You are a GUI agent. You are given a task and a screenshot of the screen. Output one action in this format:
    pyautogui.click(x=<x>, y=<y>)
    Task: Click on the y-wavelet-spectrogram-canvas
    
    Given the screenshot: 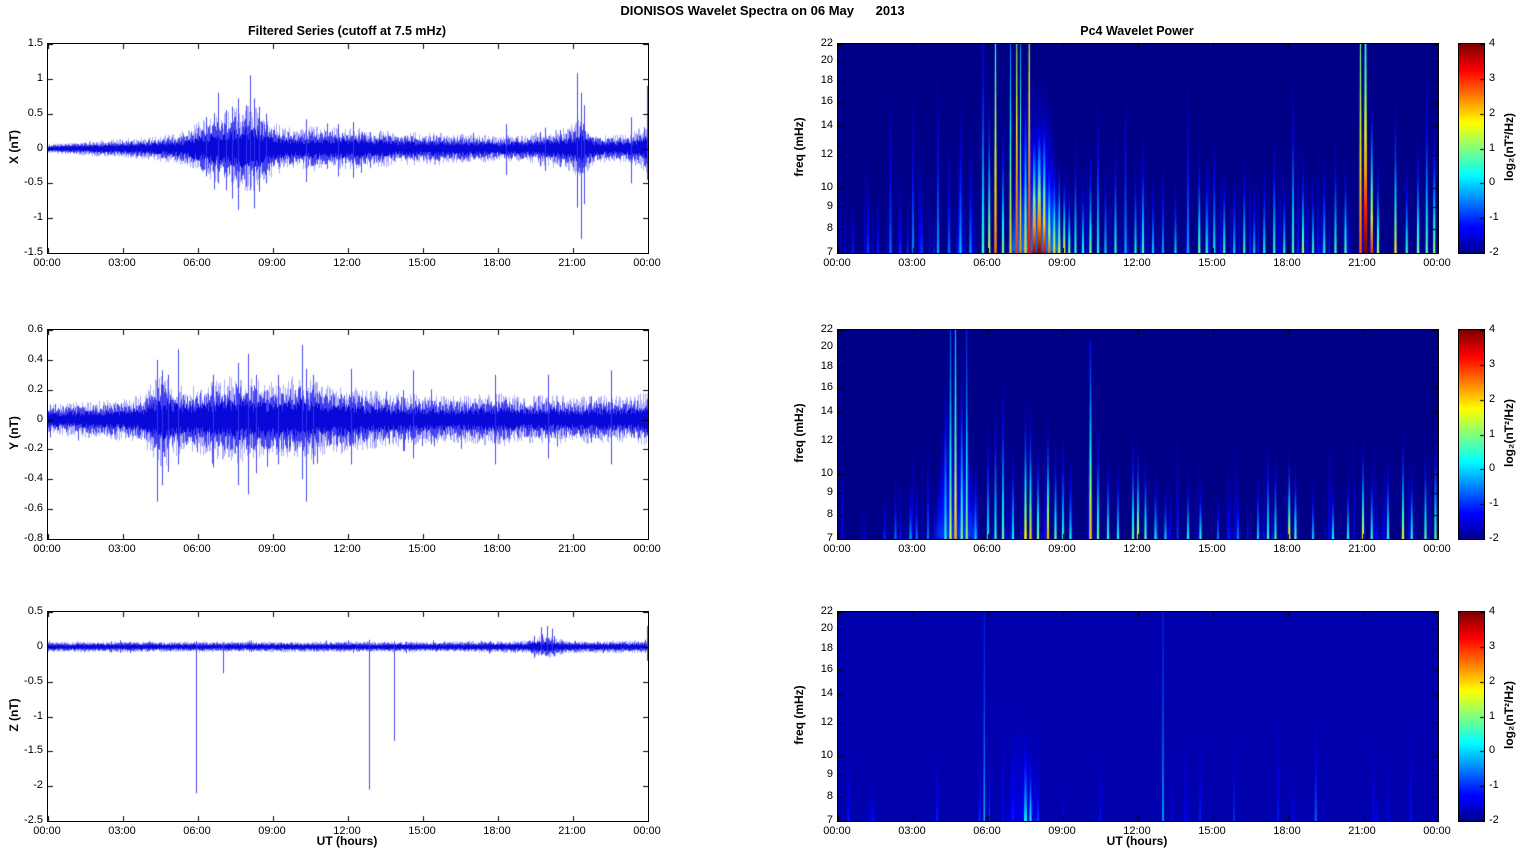 What is the action you would take?
    pyautogui.click(x=1138, y=434)
    